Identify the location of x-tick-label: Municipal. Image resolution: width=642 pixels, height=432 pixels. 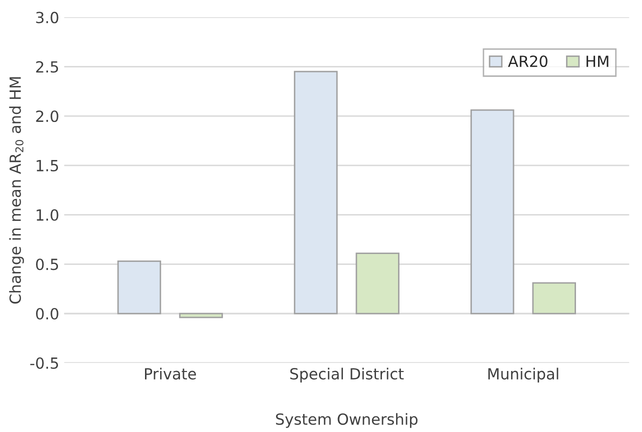
(523, 375).